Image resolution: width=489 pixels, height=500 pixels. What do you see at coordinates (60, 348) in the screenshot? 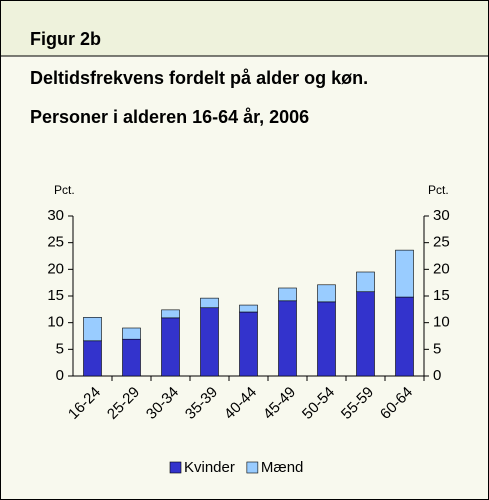
I see `y-tick-label: 5` at bounding box center [60, 348].